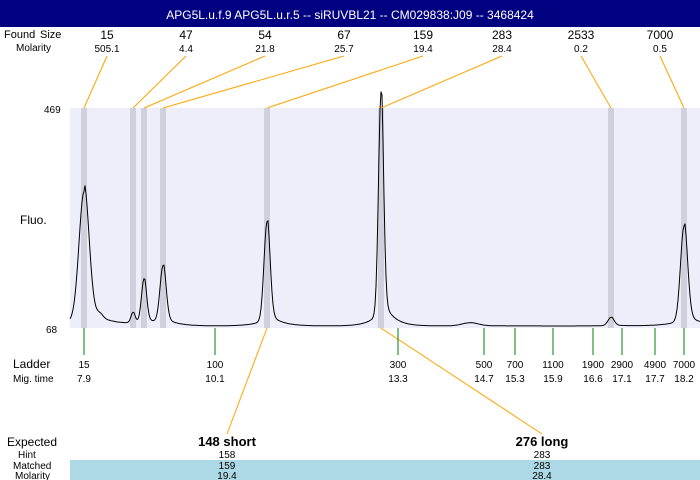 Image resolution: width=700 pixels, height=480 pixels. I want to click on ladder-size: 700, so click(515, 365).